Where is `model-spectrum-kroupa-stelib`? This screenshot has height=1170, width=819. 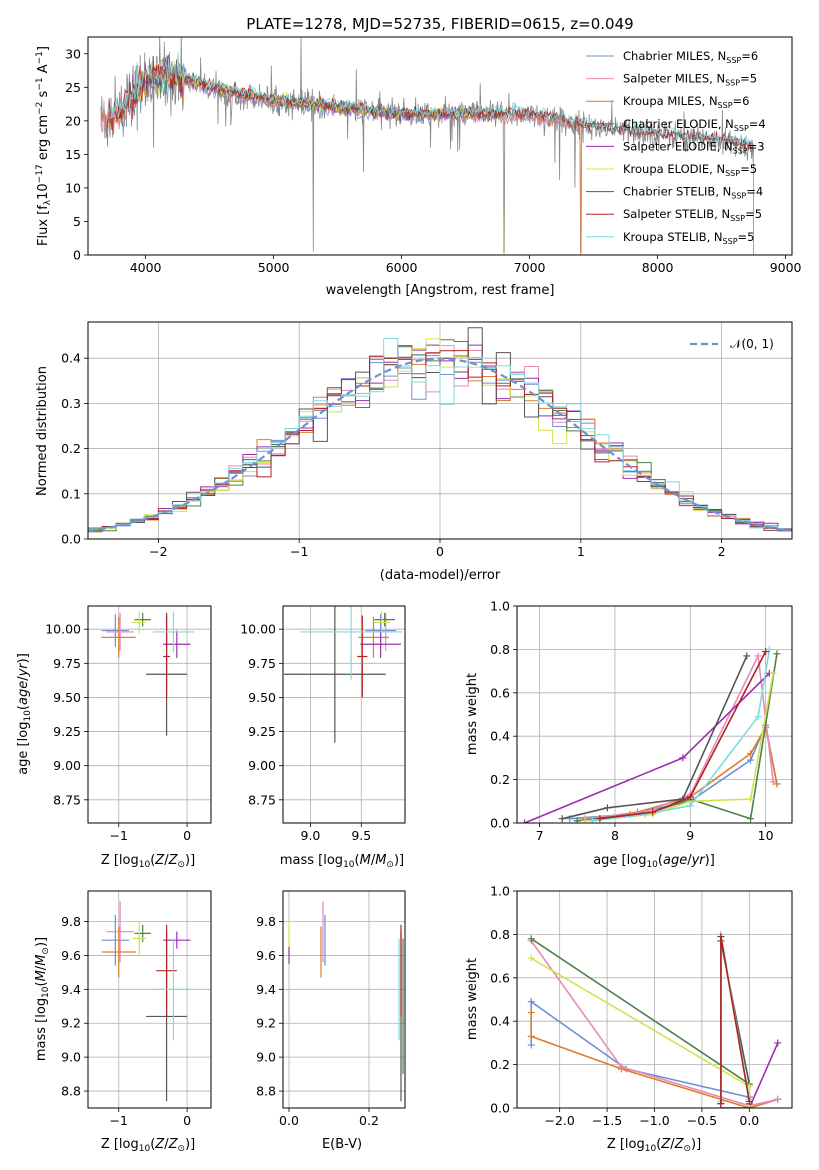
model-spectrum-kroupa-stelib is located at coordinates (430, 153).